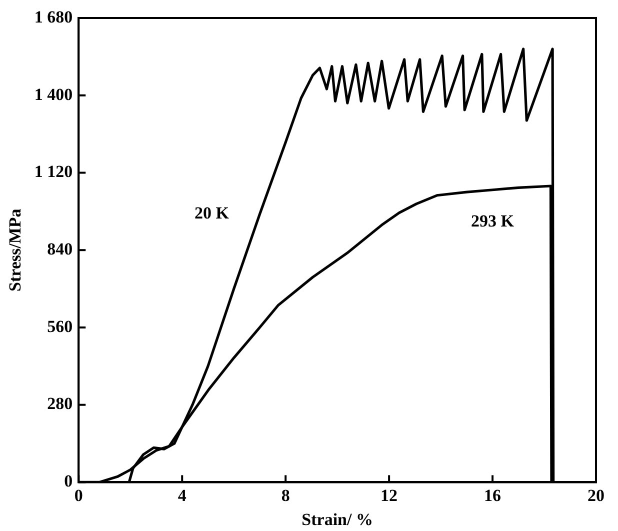 The width and height of the screenshot is (618, 531). Describe the element at coordinates (60, 248) in the screenshot. I see `y-tick-label: 840` at that location.